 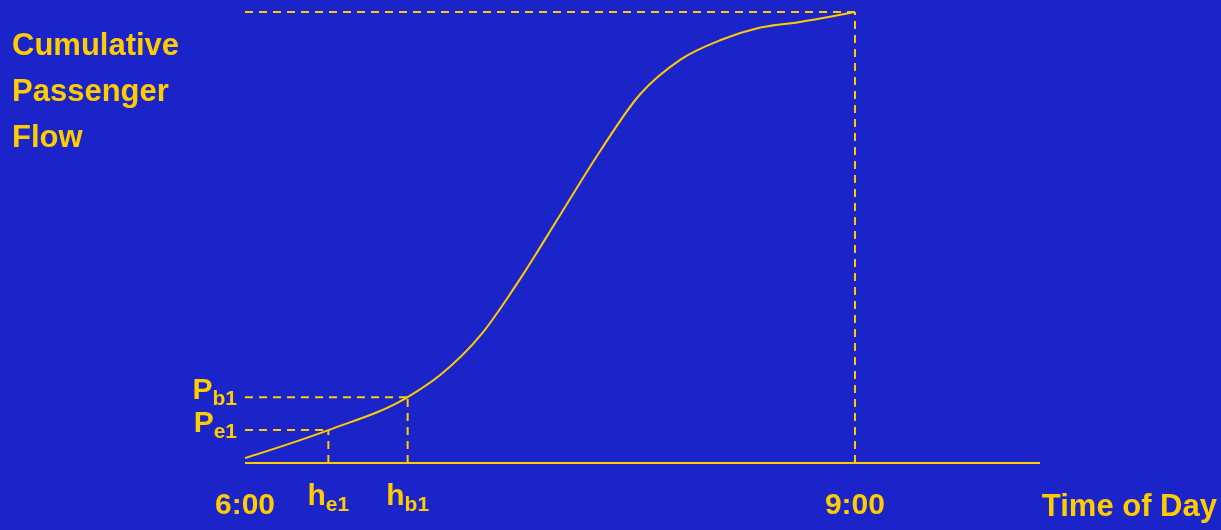 What do you see at coordinates (328, 497) in the screenshot?
I see `ref-line-label: h$_{e1}$` at bounding box center [328, 497].